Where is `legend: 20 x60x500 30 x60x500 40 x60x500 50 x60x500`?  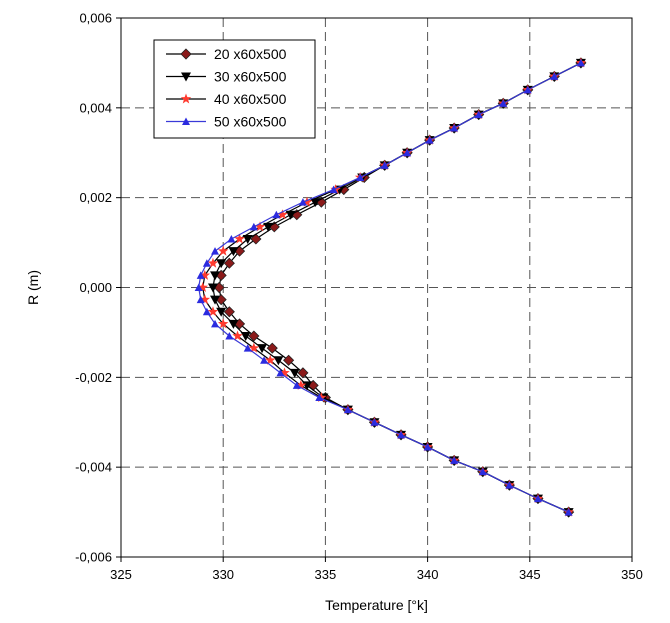 legend: 20 x60x500 30 x60x500 40 x60x500 50 x60x500 is located at coordinates (234, 89).